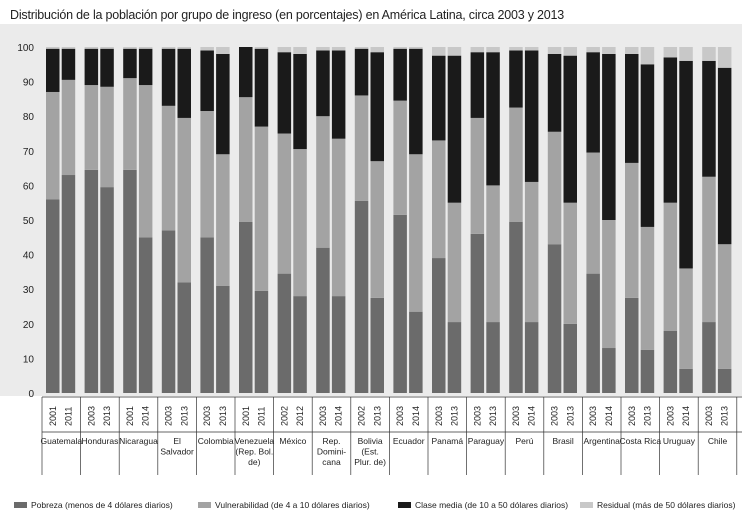 The width and height of the screenshot is (742, 517). I want to click on country-label: Domini-, so click(331, 452).